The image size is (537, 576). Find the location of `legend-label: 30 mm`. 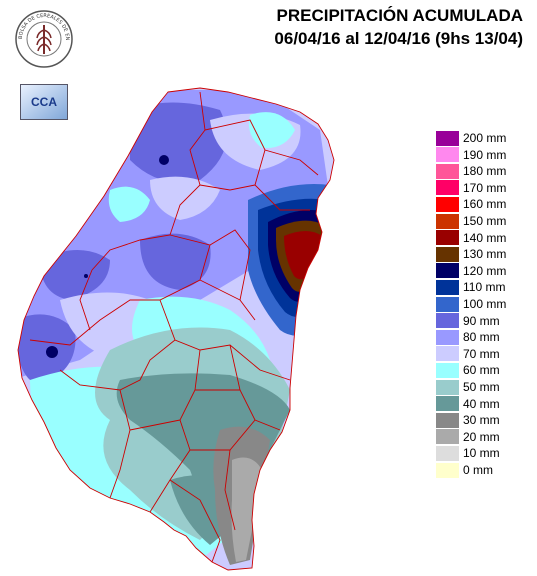

legend-label: 30 mm is located at coordinates (481, 420).